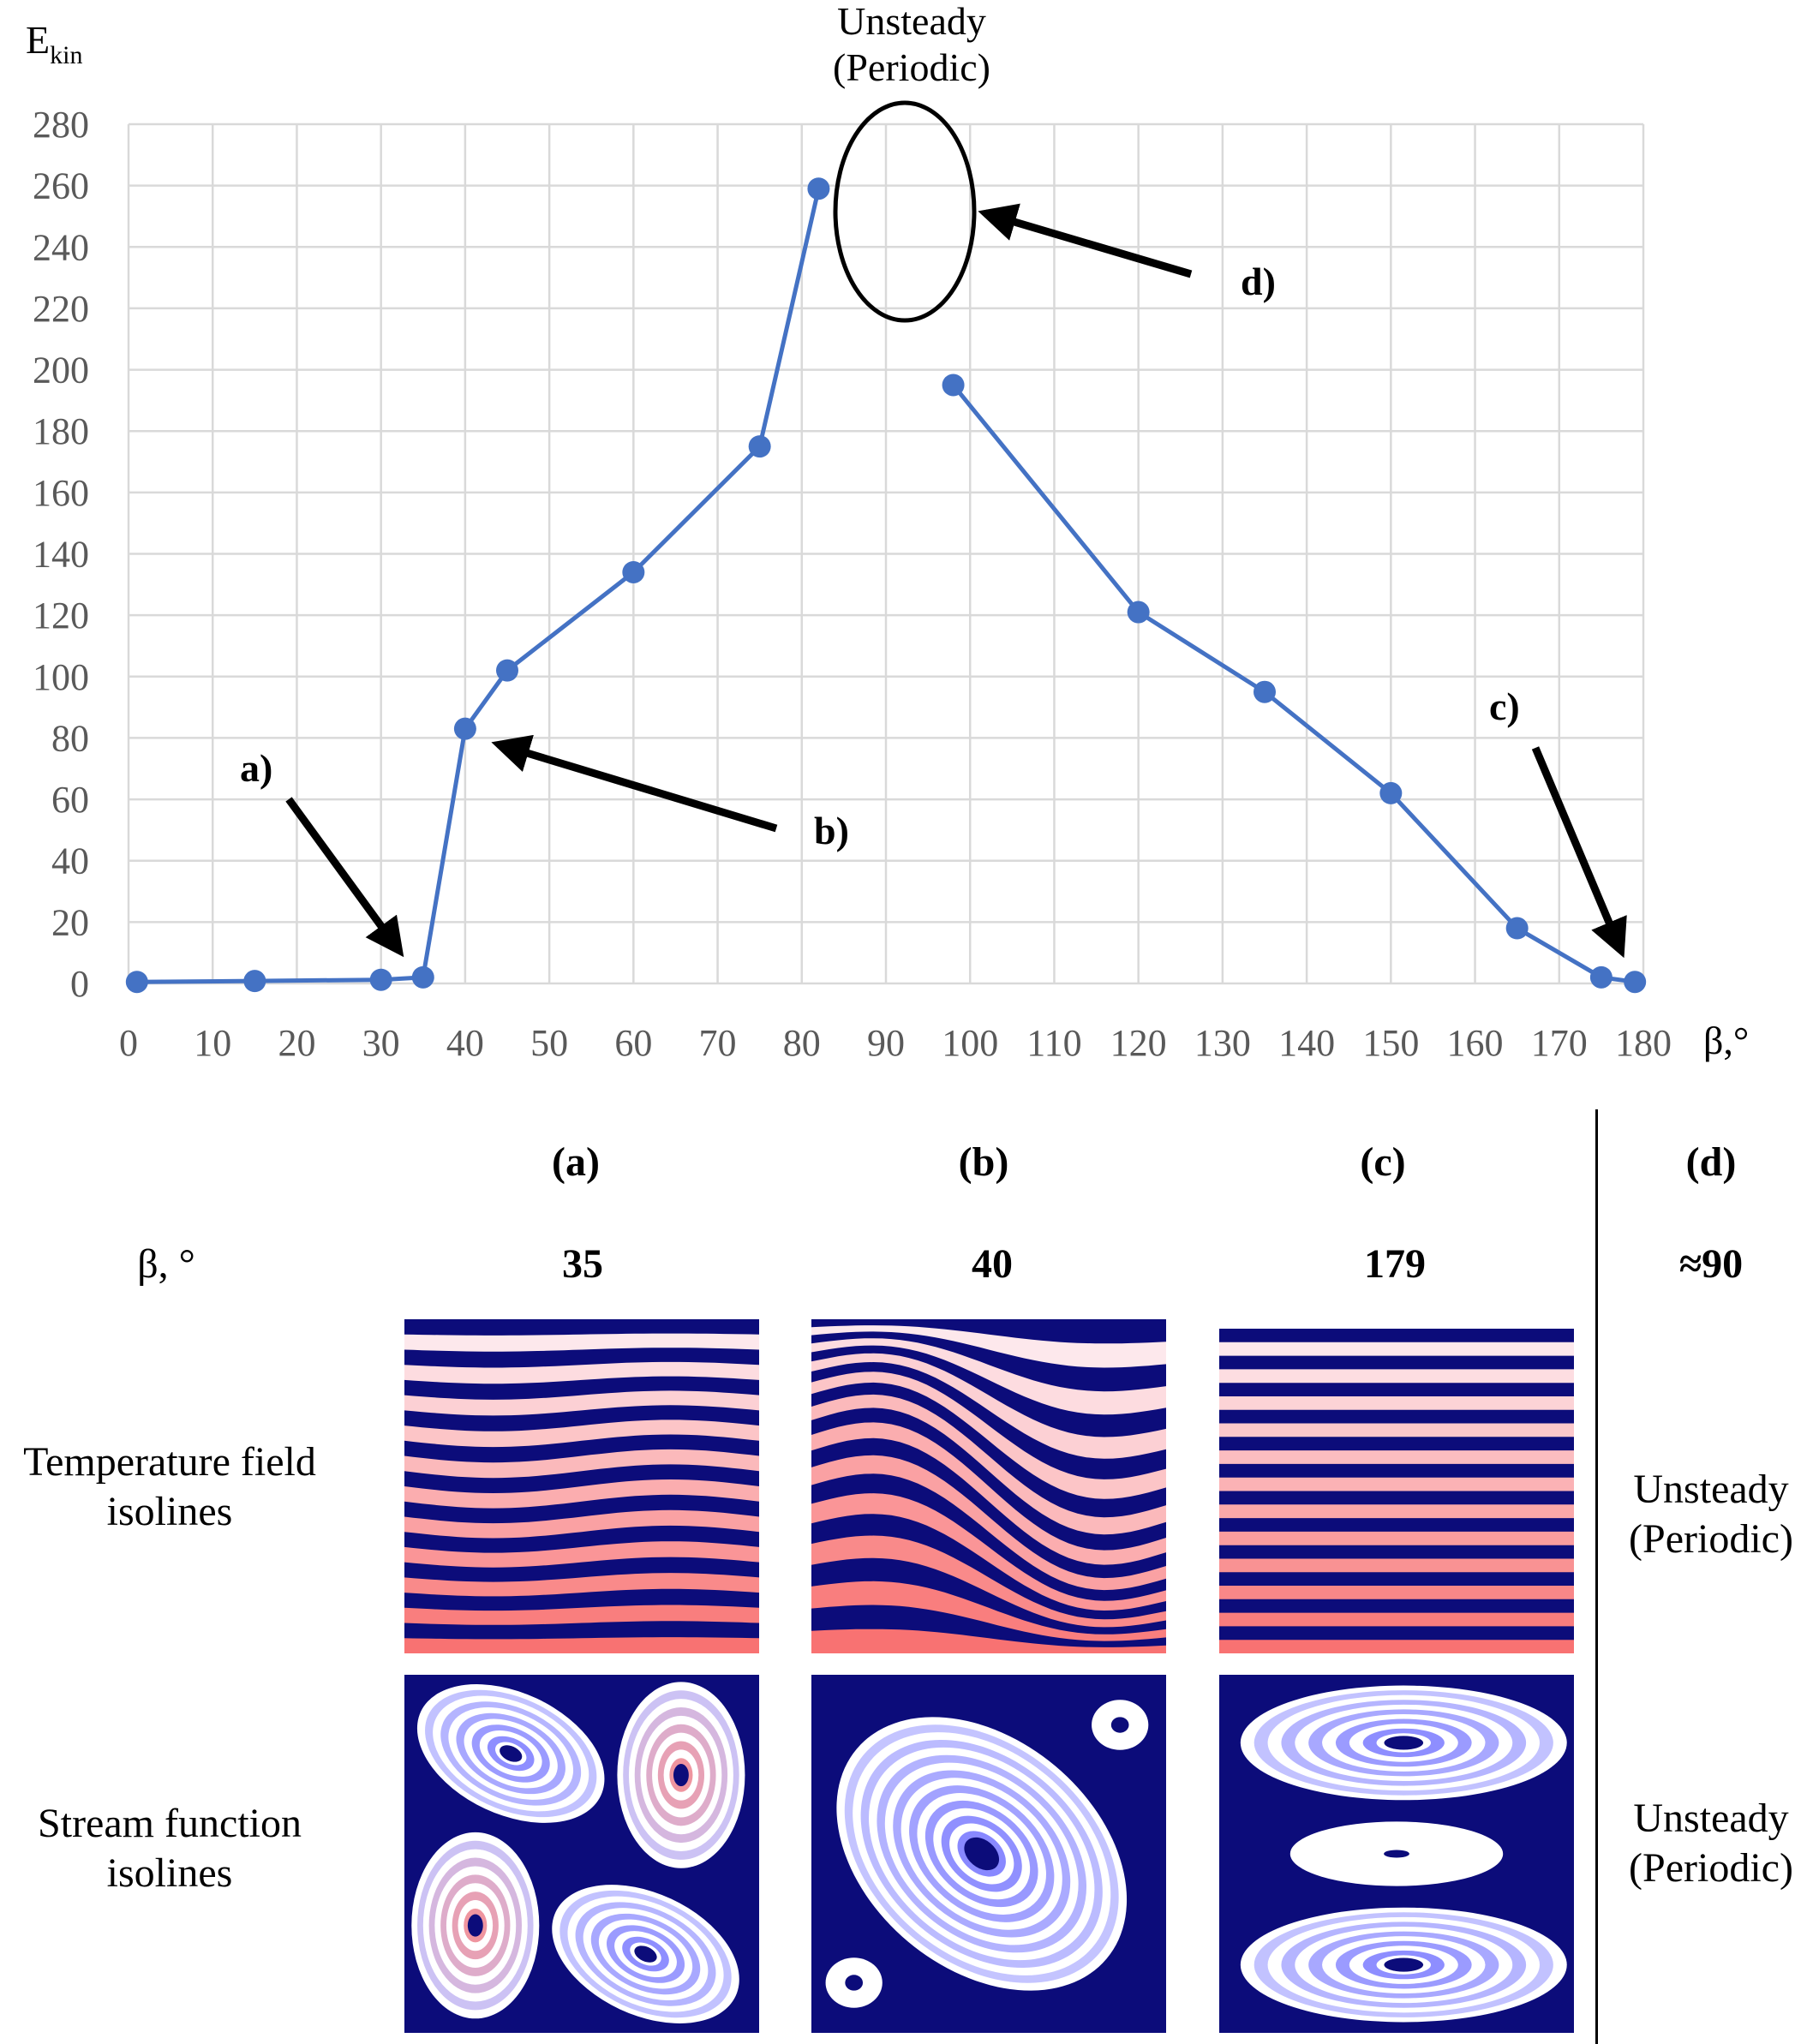  I want to click on unsteady-region-ellipse, so click(905, 211).